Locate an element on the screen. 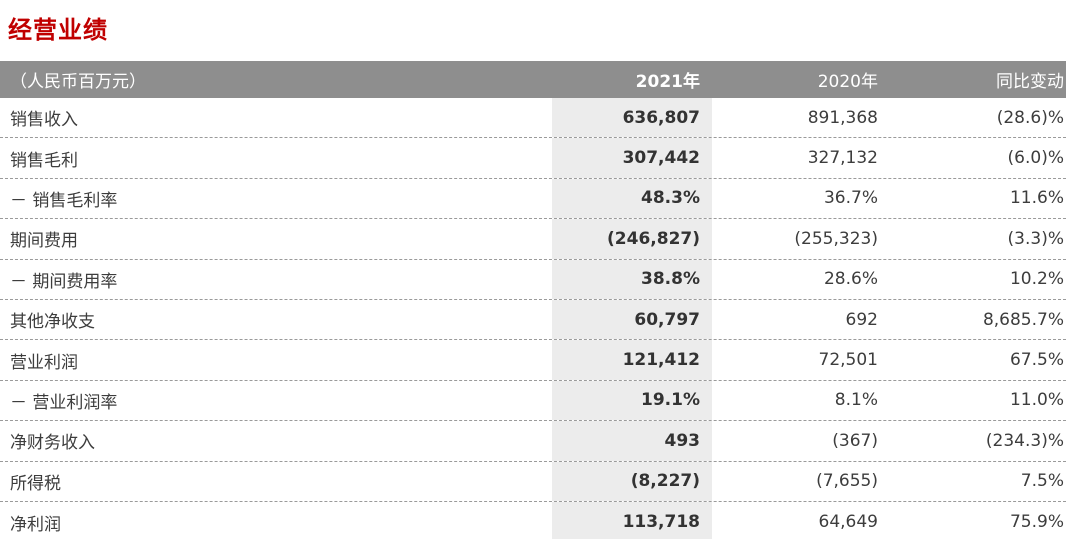  value-yoy-change: 11.6% is located at coordinates (1036, 198).